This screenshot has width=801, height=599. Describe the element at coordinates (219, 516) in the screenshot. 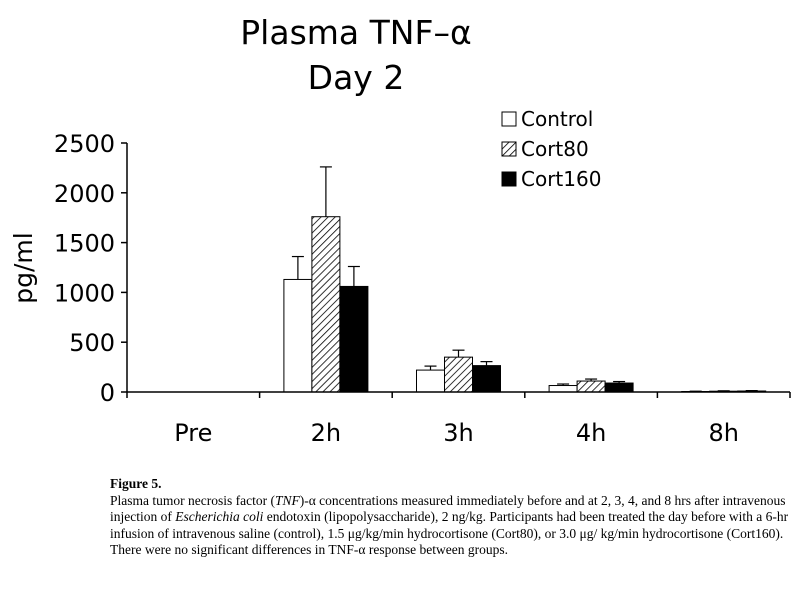

I see `caption-italic-ecoli: Escherichia coli` at that location.